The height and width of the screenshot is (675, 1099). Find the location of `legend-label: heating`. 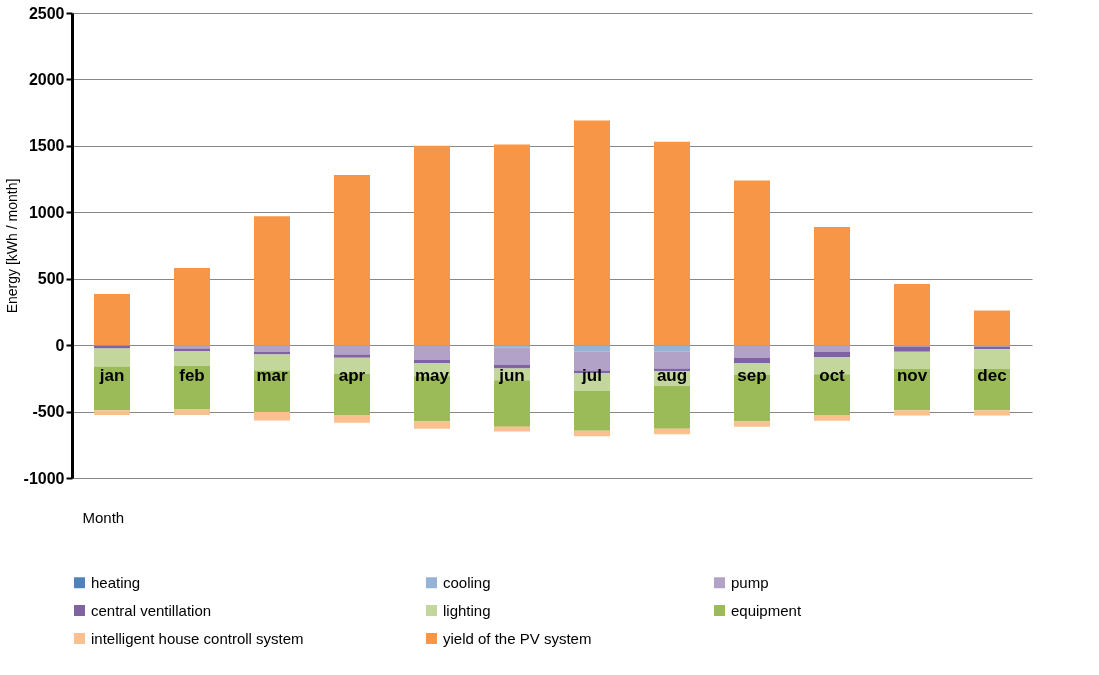

legend-label: heating is located at coordinates (116, 582).